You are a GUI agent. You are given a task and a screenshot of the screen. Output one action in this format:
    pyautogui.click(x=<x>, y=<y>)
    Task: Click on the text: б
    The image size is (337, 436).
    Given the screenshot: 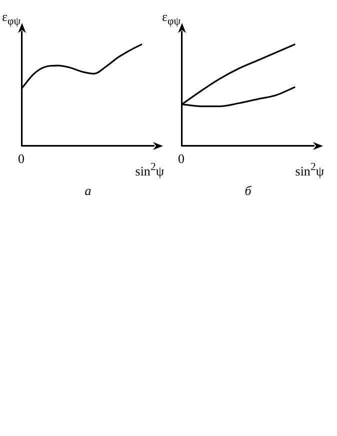 What is the action you would take?
    pyautogui.click(x=248, y=190)
    